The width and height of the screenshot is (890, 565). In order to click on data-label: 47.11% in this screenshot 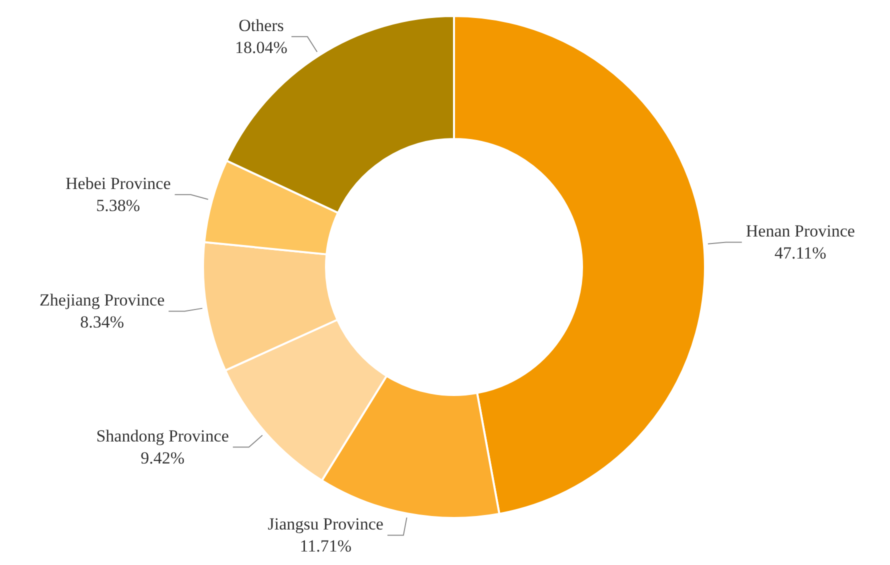, I will do `click(800, 253)`.